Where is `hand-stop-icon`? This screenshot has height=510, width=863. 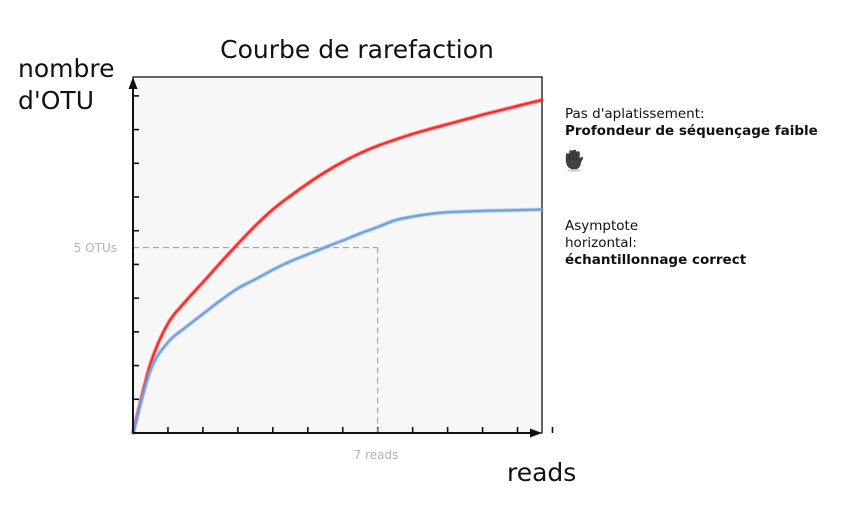 hand-stop-icon is located at coordinates (574, 160).